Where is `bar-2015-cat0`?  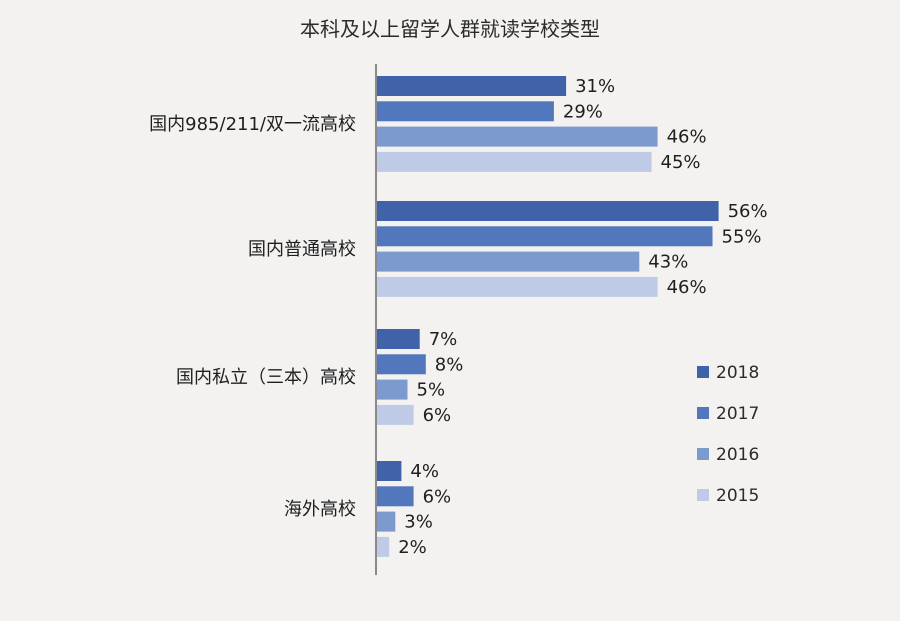 bar-2015-cat0 is located at coordinates (514, 161).